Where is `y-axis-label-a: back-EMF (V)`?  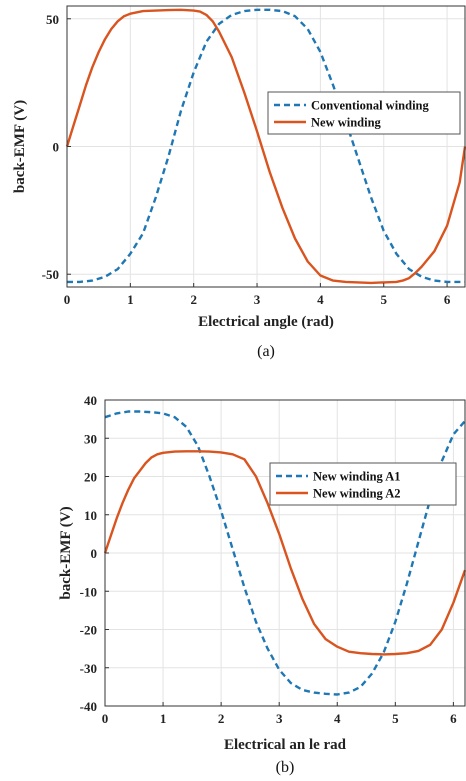 y-axis-label-a: back-EMF (V) is located at coordinates (20, 146).